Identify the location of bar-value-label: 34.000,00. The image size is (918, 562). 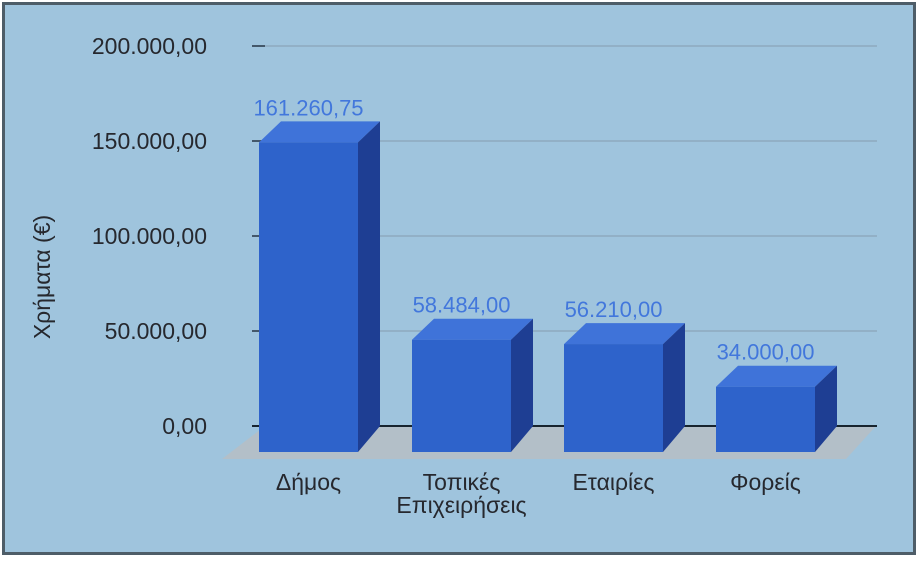
(766, 352).